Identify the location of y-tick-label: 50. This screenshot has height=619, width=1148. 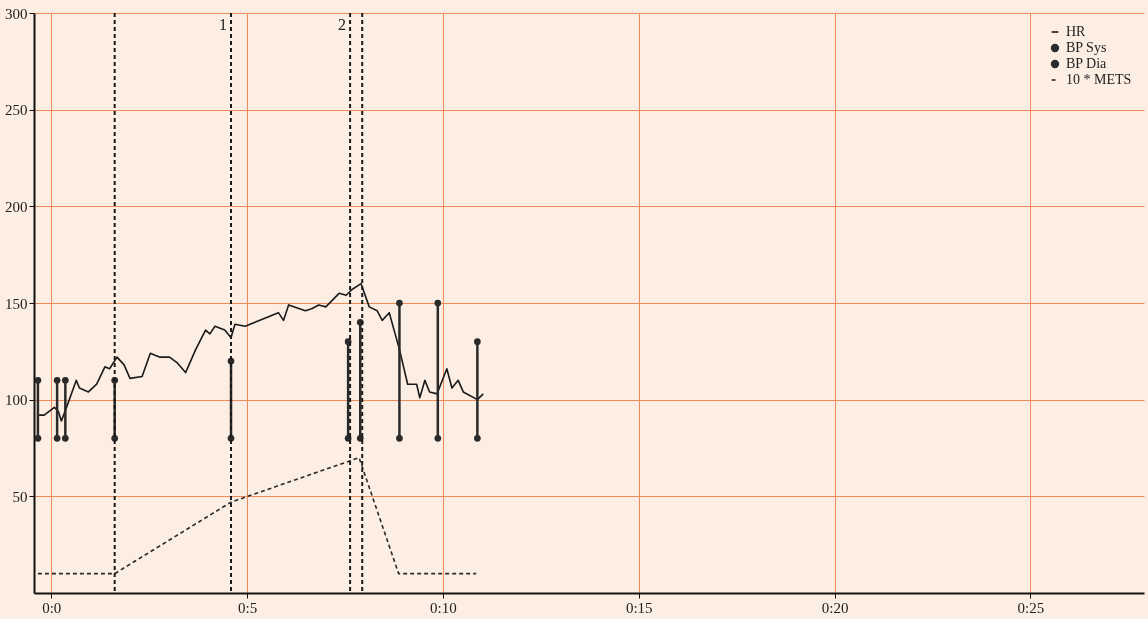
(20, 496).